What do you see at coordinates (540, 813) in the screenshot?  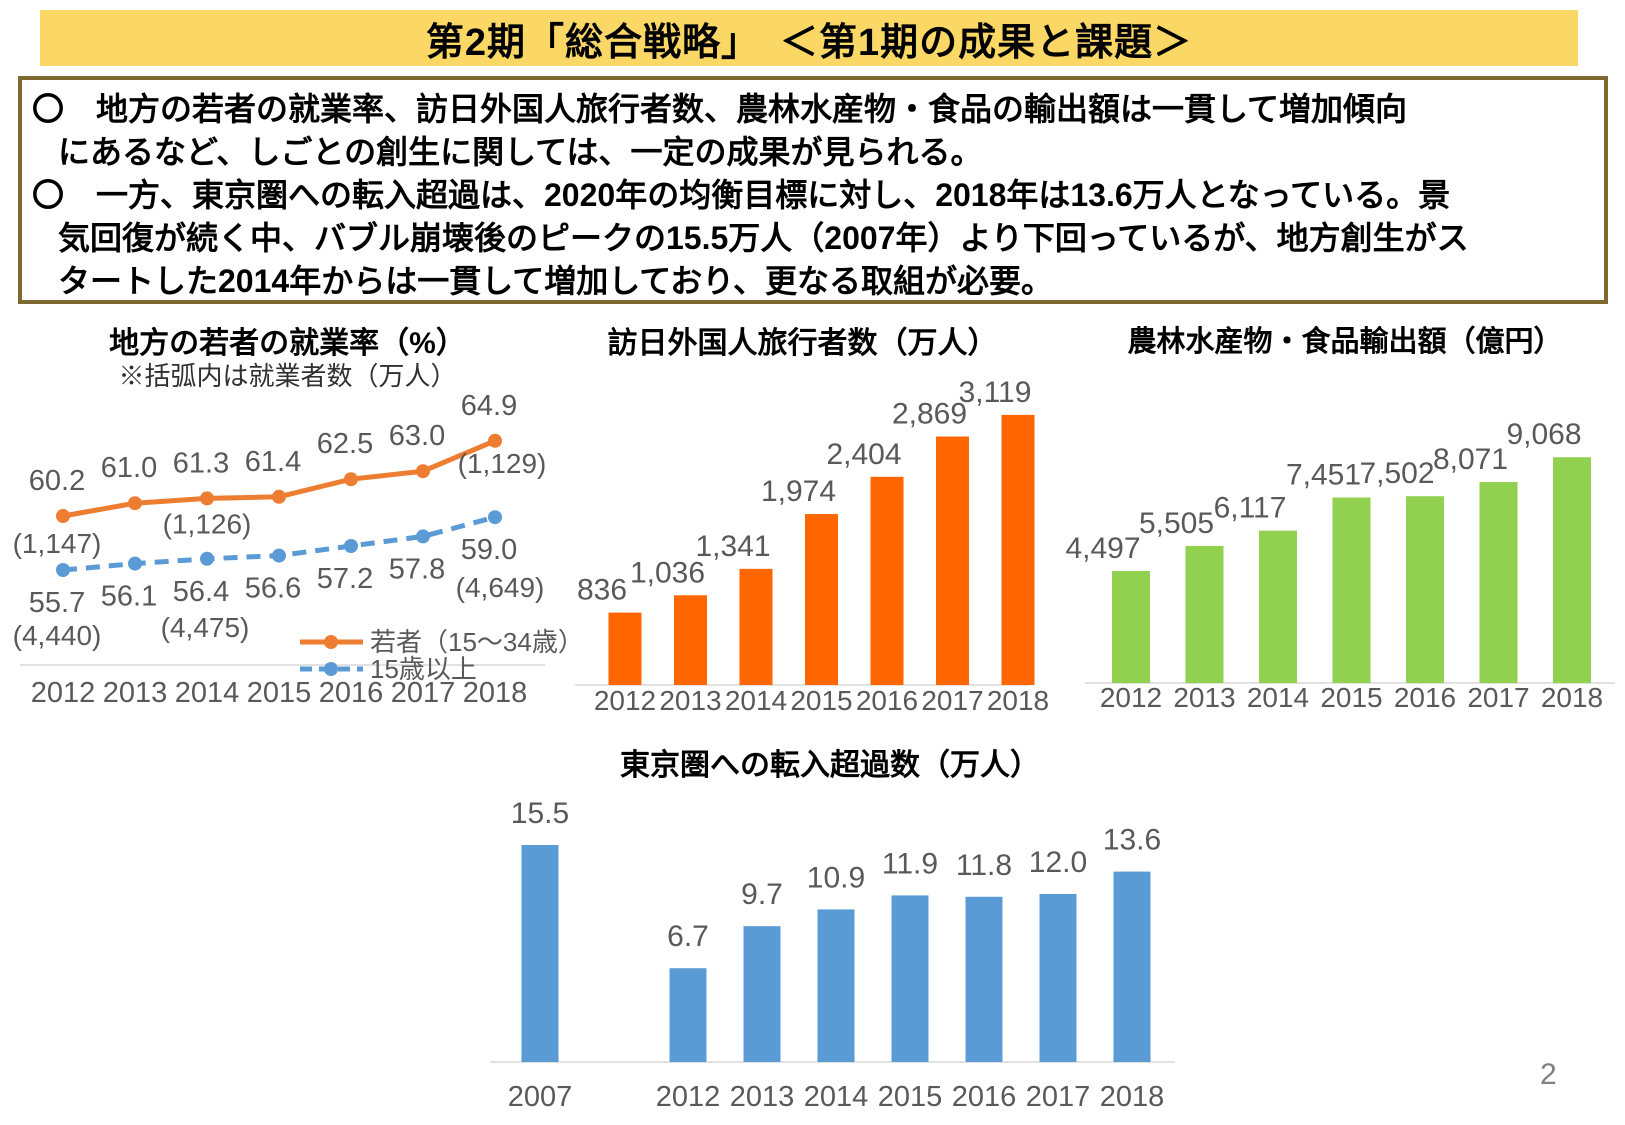 I see `bar-value-label: 15.5` at bounding box center [540, 813].